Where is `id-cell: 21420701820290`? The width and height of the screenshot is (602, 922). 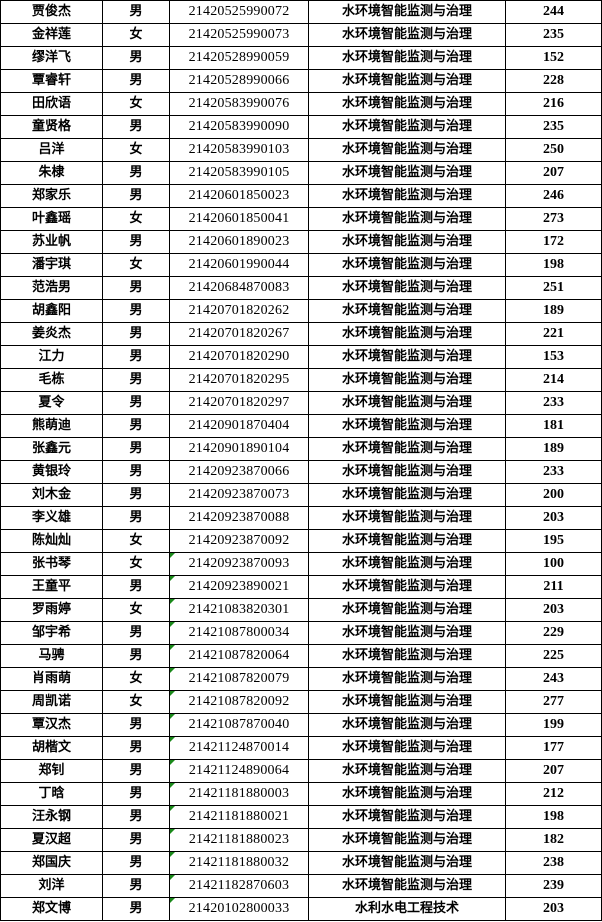
id-cell: 21420701820290 is located at coordinates (239, 357).